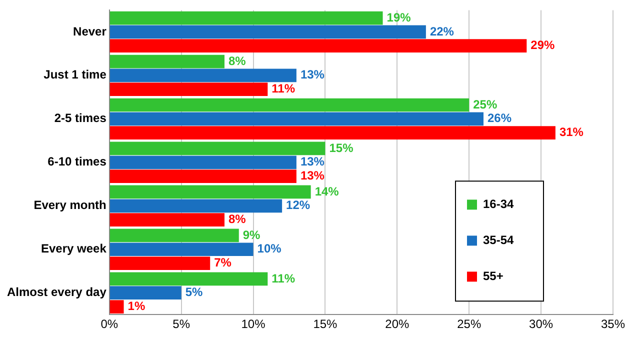  Describe the element at coordinates (485, 104) in the screenshot. I see `data-label: 25%` at that location.